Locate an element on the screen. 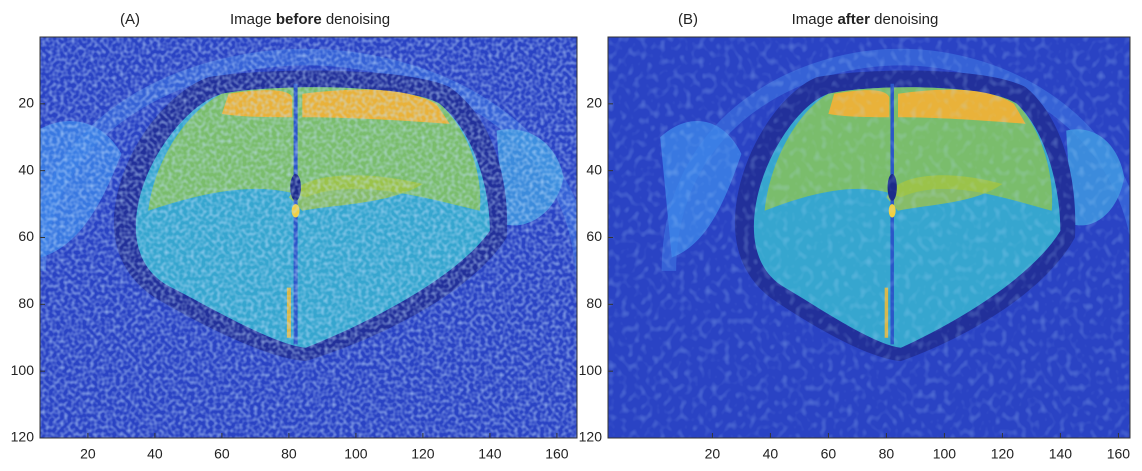  panel-label: (B) is located at coordinates (688, 19).